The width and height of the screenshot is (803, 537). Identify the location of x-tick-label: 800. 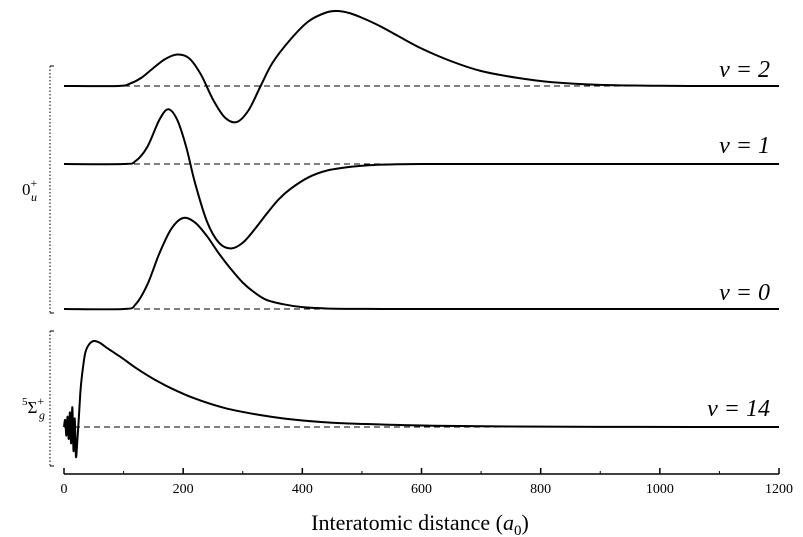
(540, 489).